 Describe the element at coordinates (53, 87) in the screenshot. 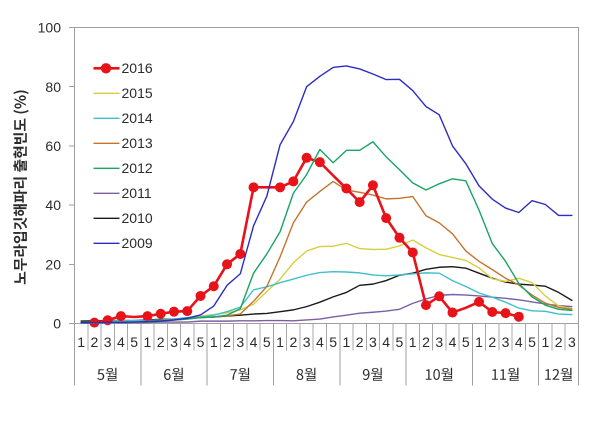

I see `svg-text: 80` at that location.